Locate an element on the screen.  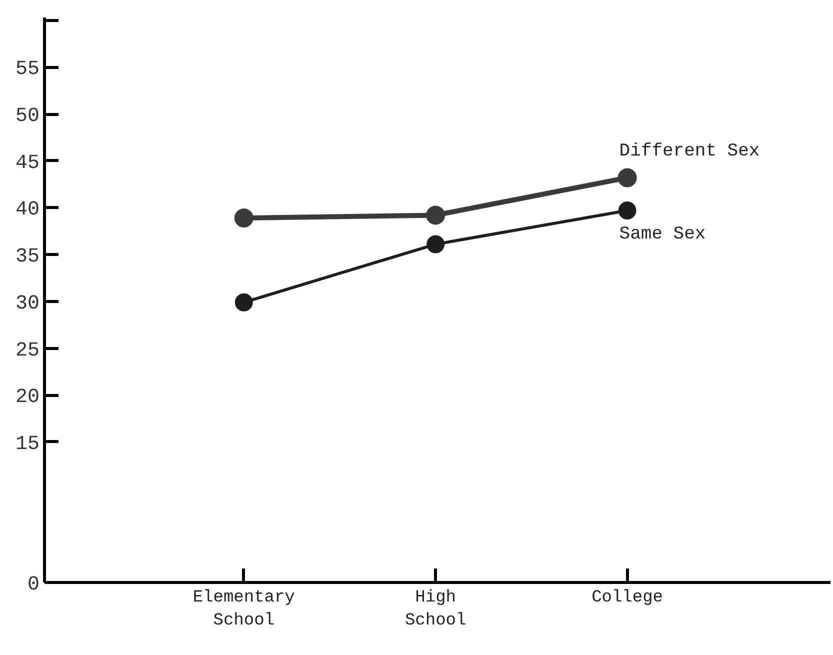
y-tick-label: 50 is located at coordinates (27, 116).